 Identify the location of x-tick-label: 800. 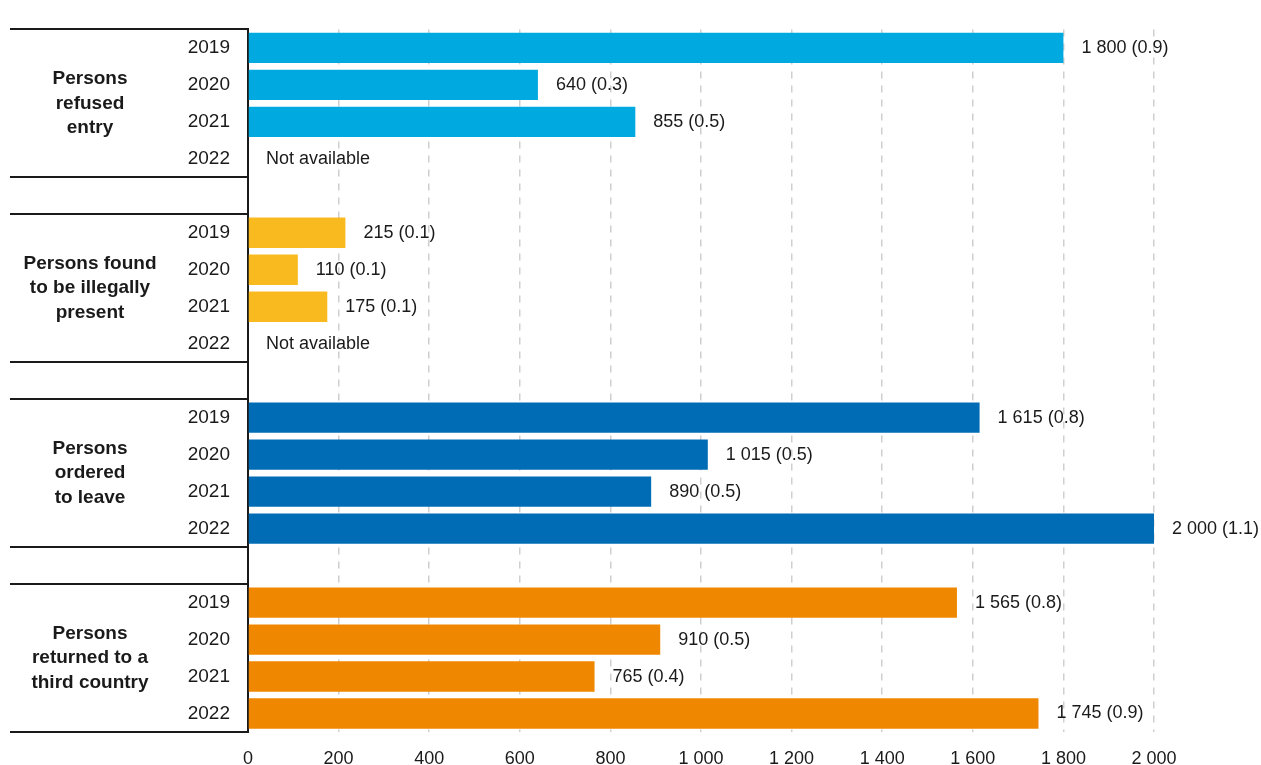
(610, 756).